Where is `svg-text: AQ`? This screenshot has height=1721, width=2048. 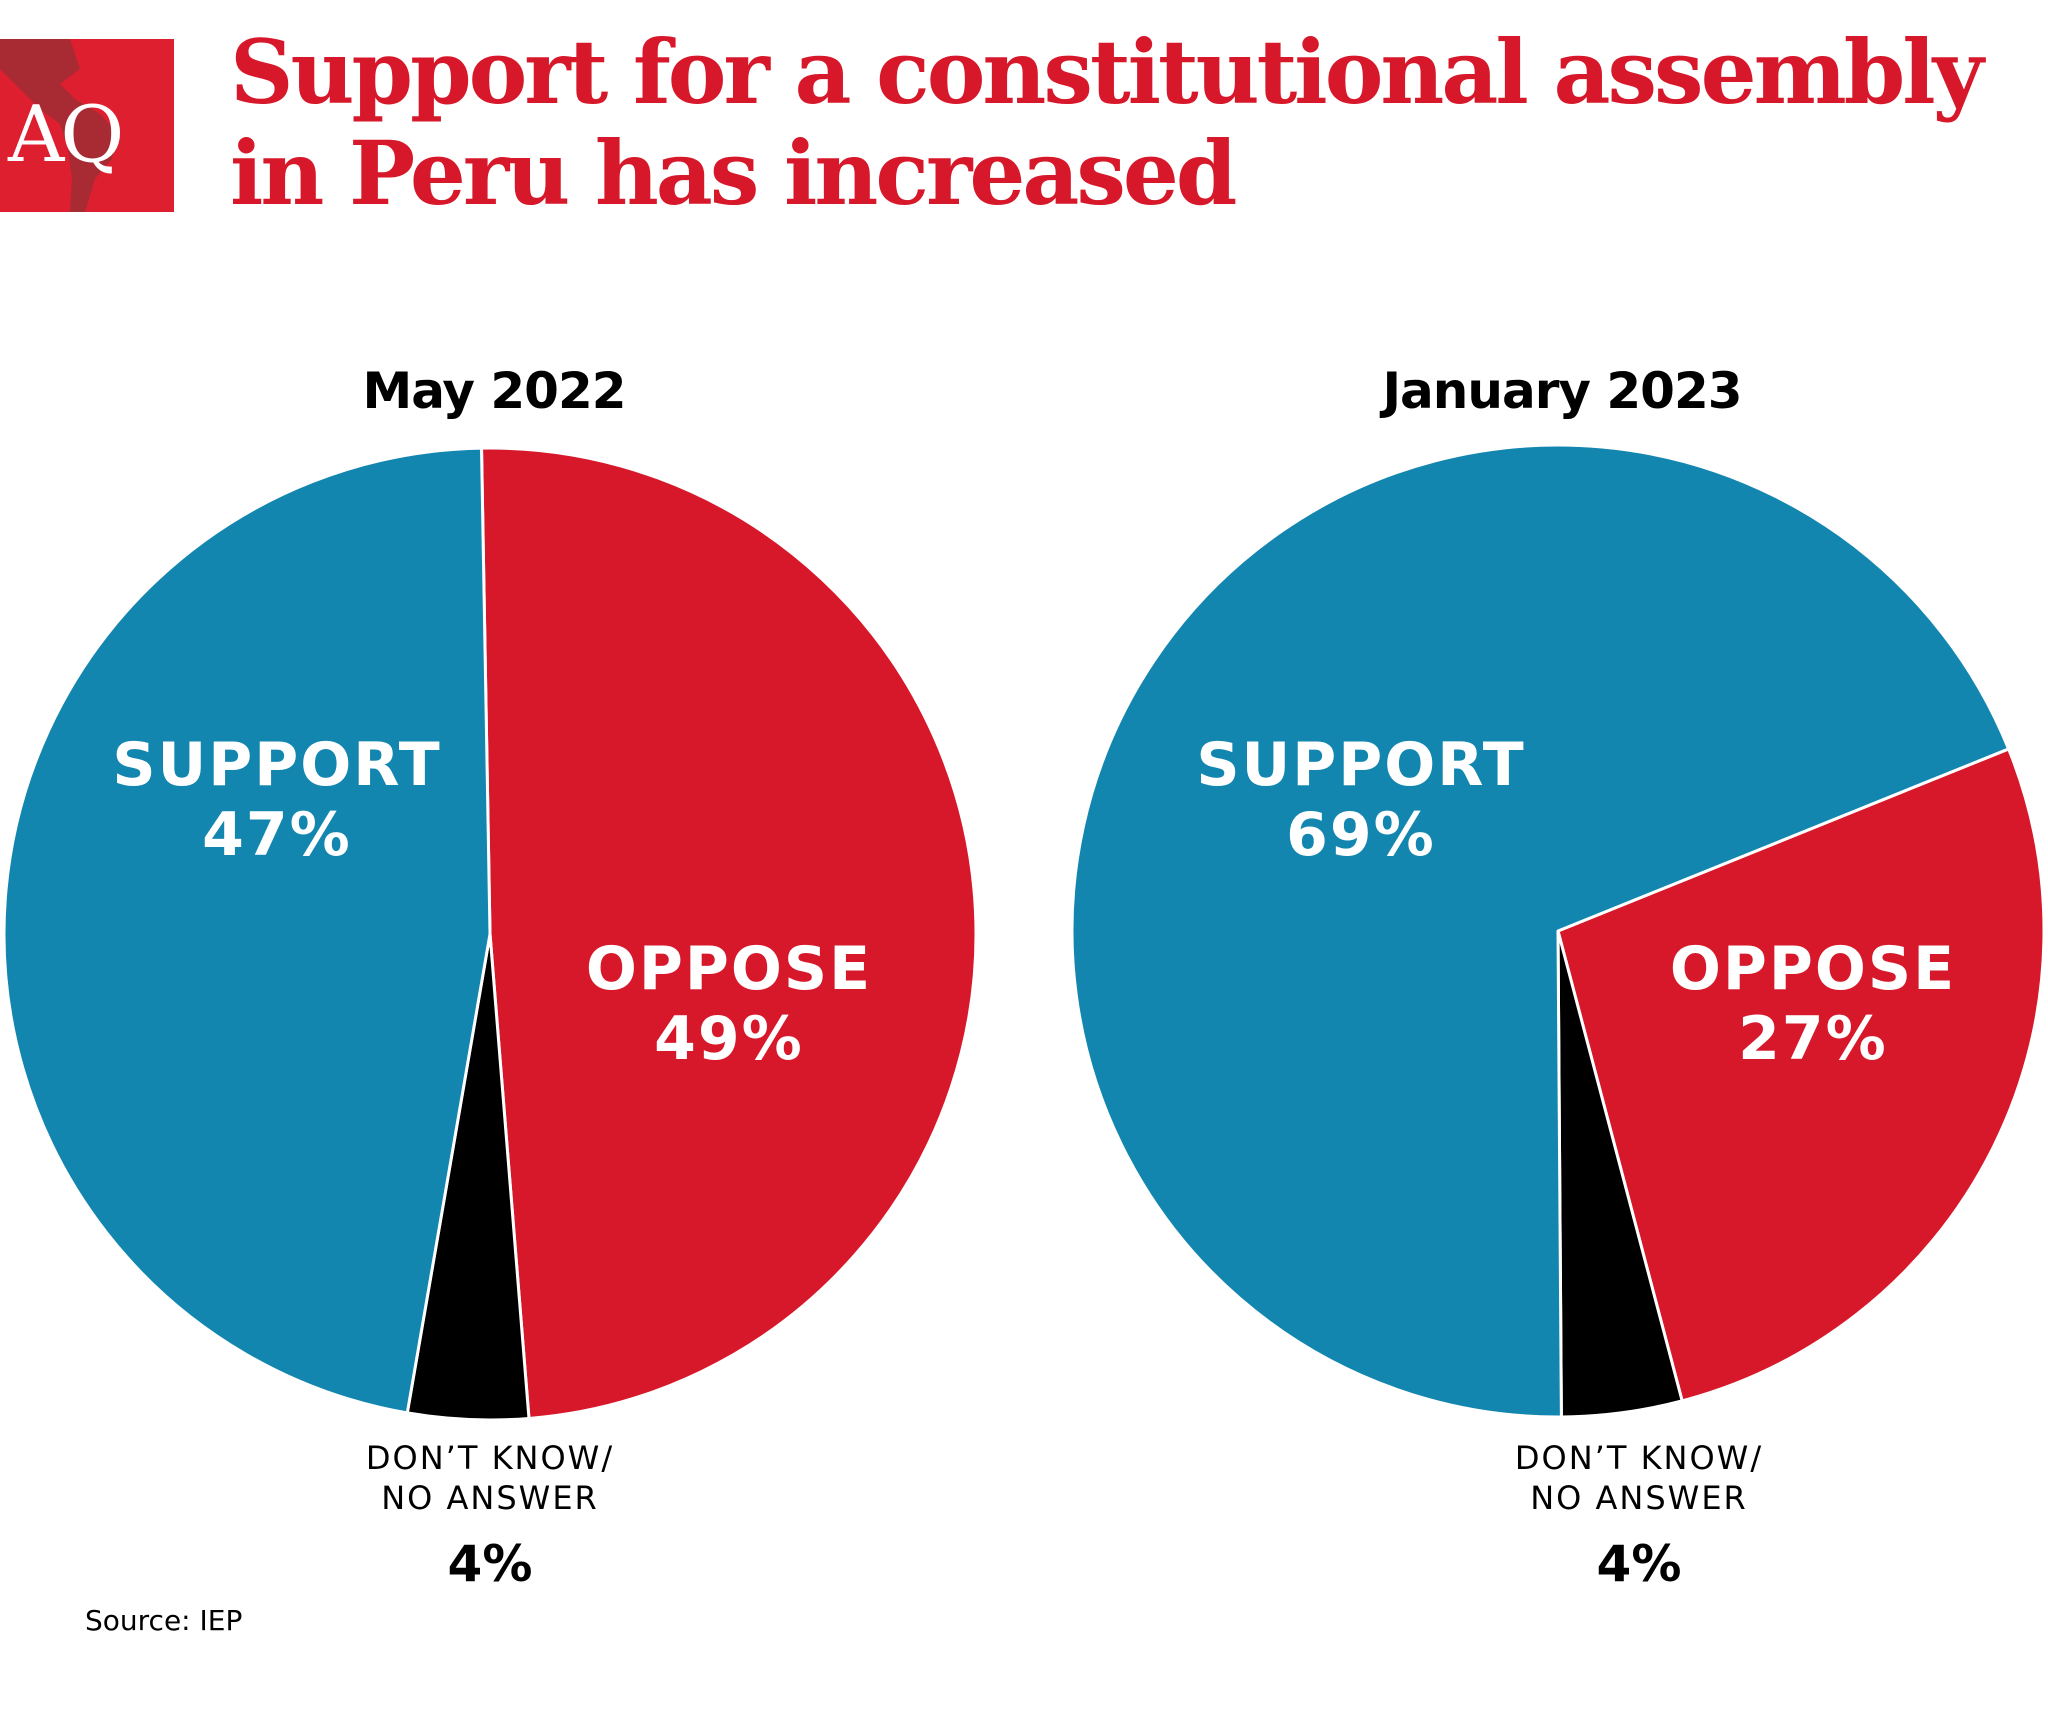
svg-text: AQ is located at coordinates (63, 135).